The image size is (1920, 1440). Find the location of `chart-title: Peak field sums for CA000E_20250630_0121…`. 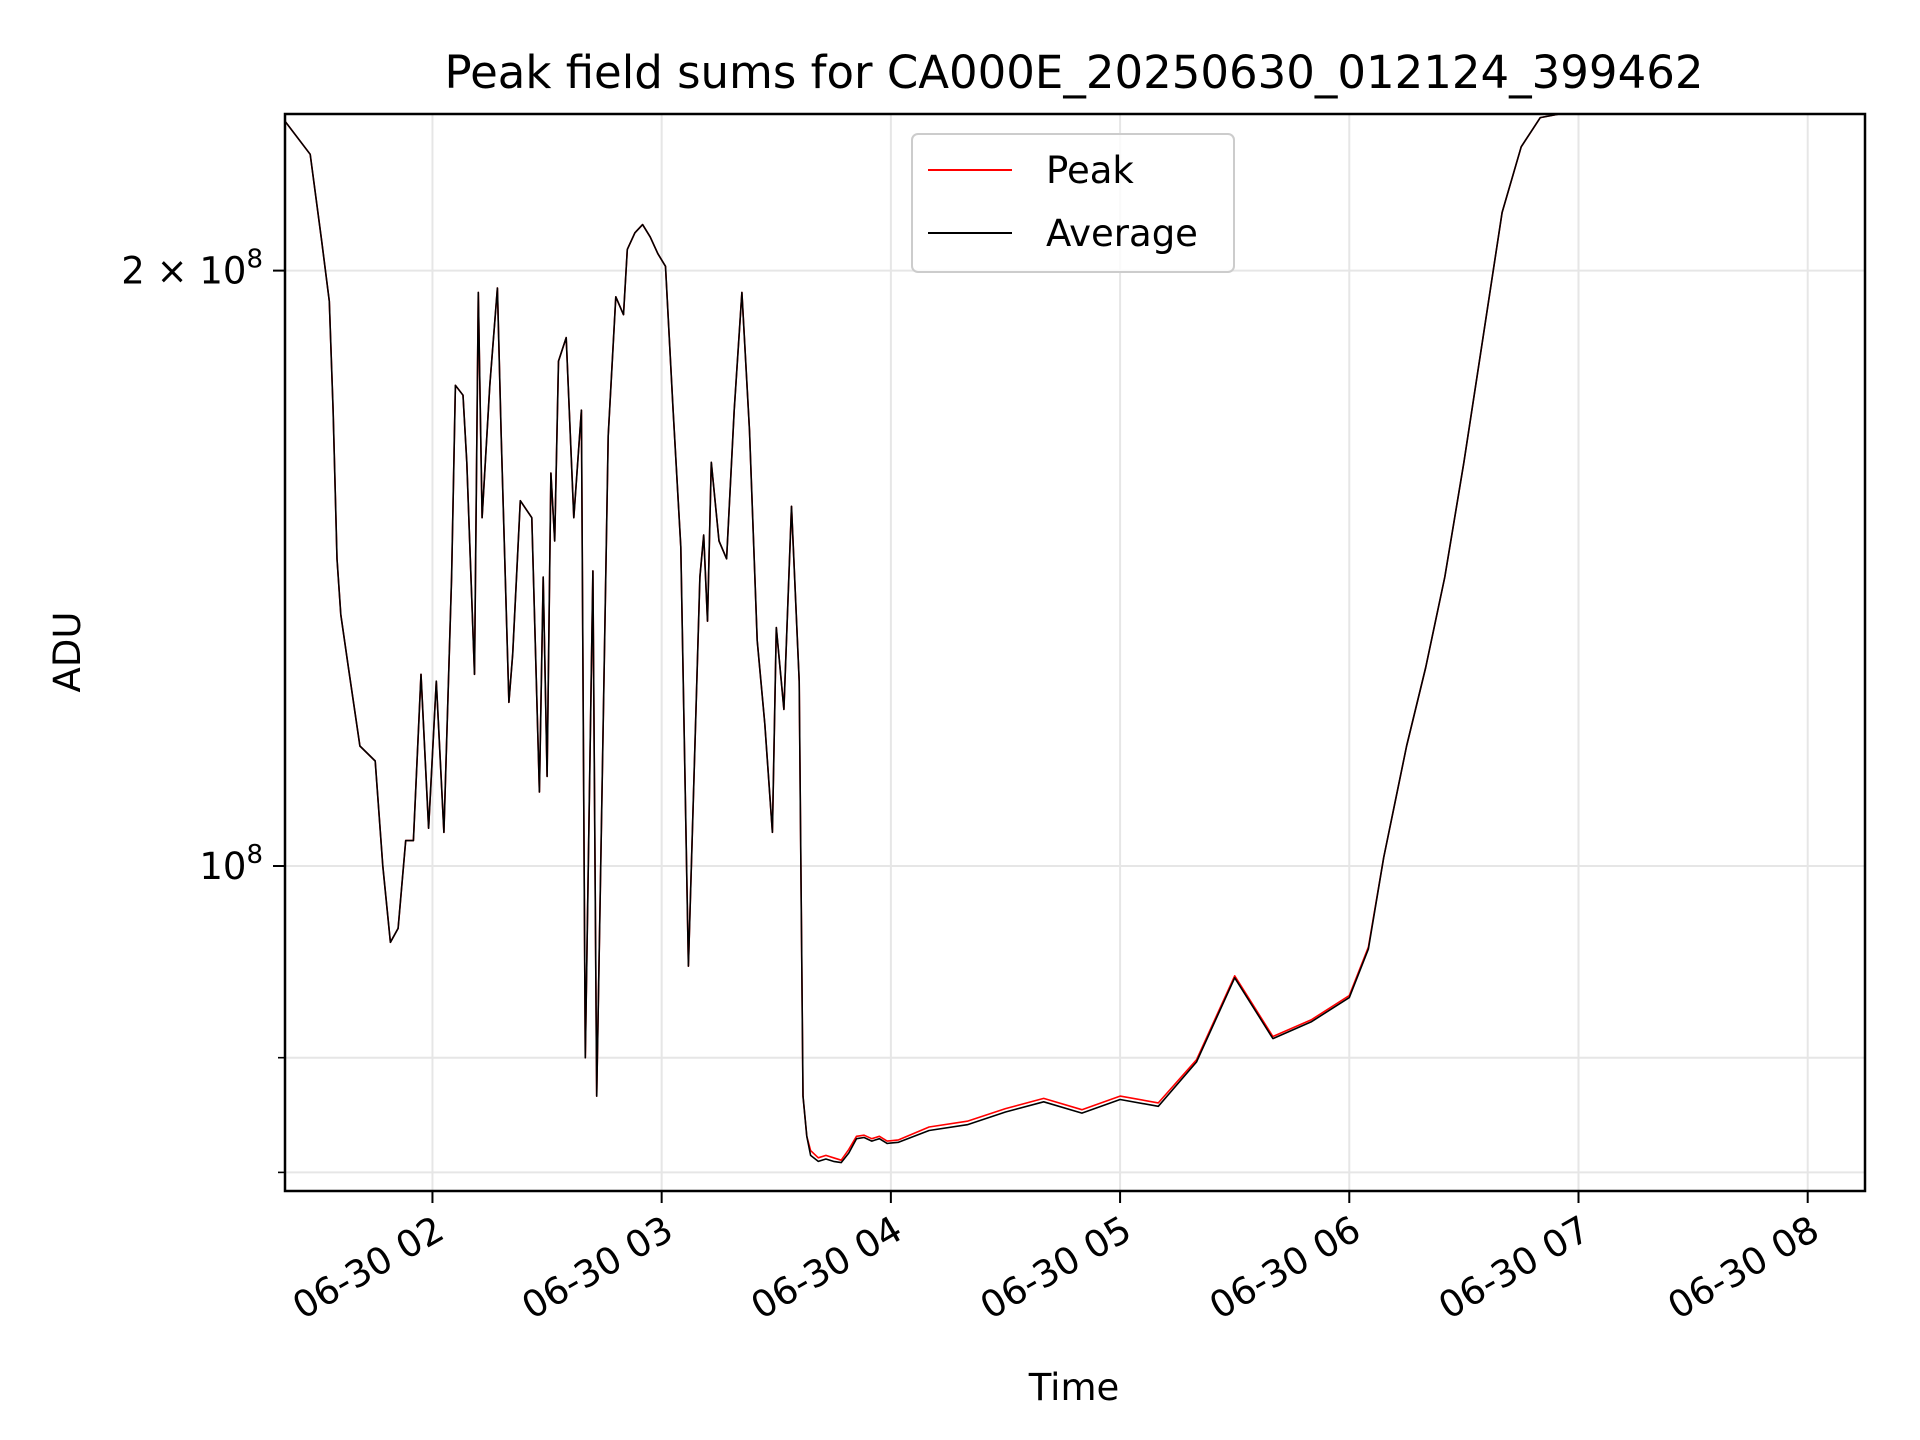

chart-title: Peak field sums for CA000E_20250630_0121… is located at coordinates (1074, 72).